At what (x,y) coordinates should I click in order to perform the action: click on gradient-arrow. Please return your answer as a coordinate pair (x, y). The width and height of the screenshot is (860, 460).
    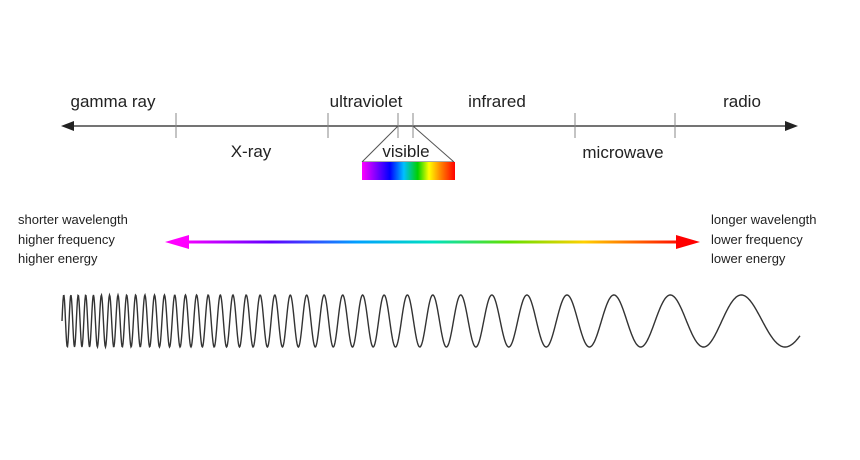
    Looking at the image, I should click on (432, 242).